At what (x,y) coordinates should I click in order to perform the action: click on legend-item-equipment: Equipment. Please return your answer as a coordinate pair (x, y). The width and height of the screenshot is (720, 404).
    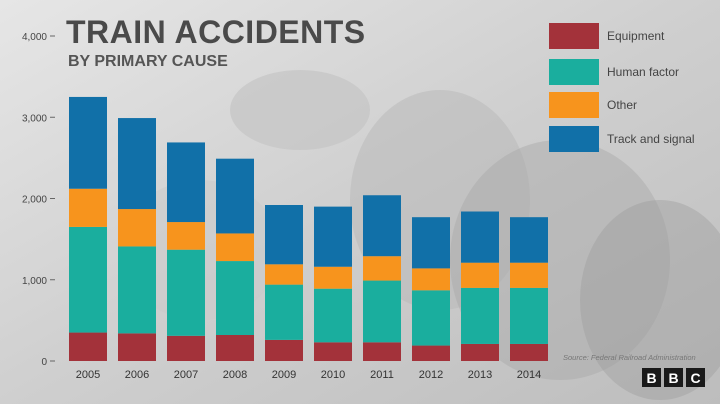
    Looking at the image, I should click on (631, 36).